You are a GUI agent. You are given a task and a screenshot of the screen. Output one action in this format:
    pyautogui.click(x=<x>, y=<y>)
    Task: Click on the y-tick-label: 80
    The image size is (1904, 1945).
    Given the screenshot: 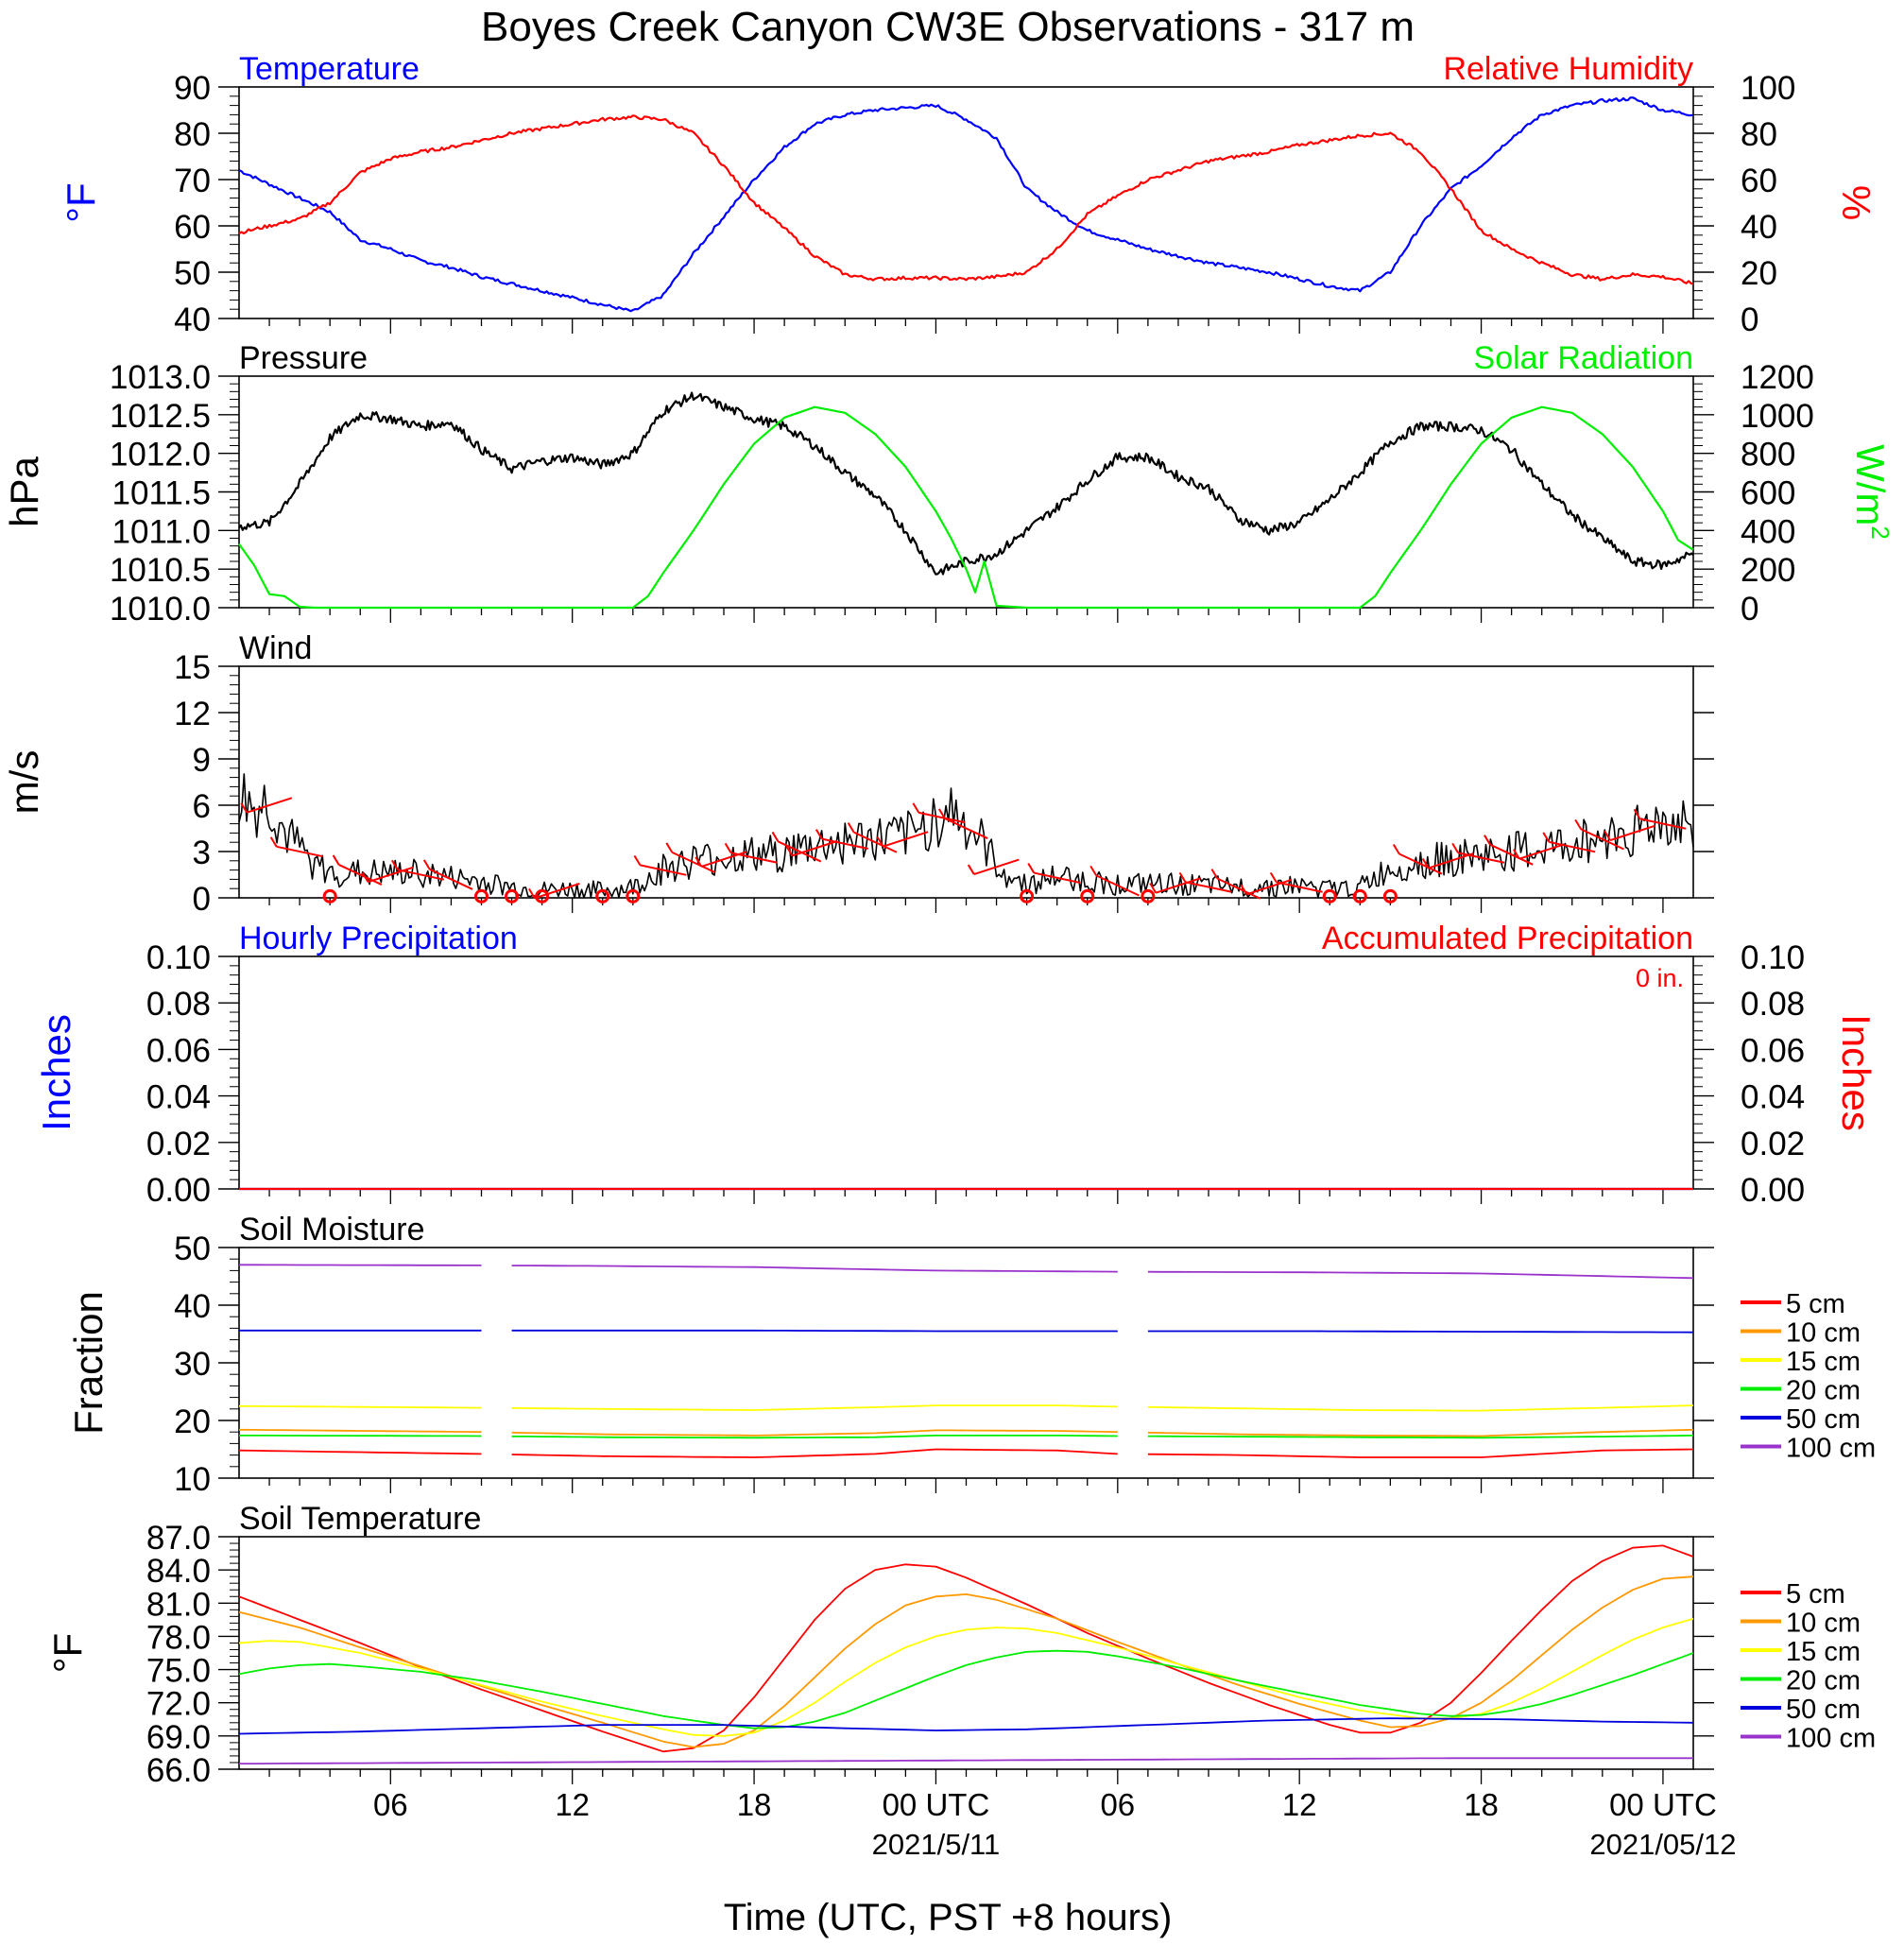 What is the action you would take?
    pyautogui.click(x=192, y=134)
    